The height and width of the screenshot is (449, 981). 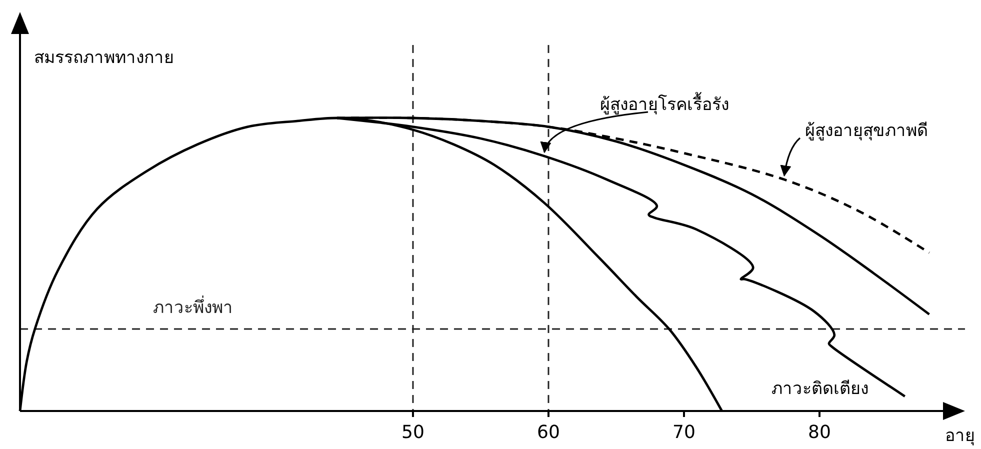 I want to click on annotation: ภาวะติดเตียง, so click(x=820, y=389).